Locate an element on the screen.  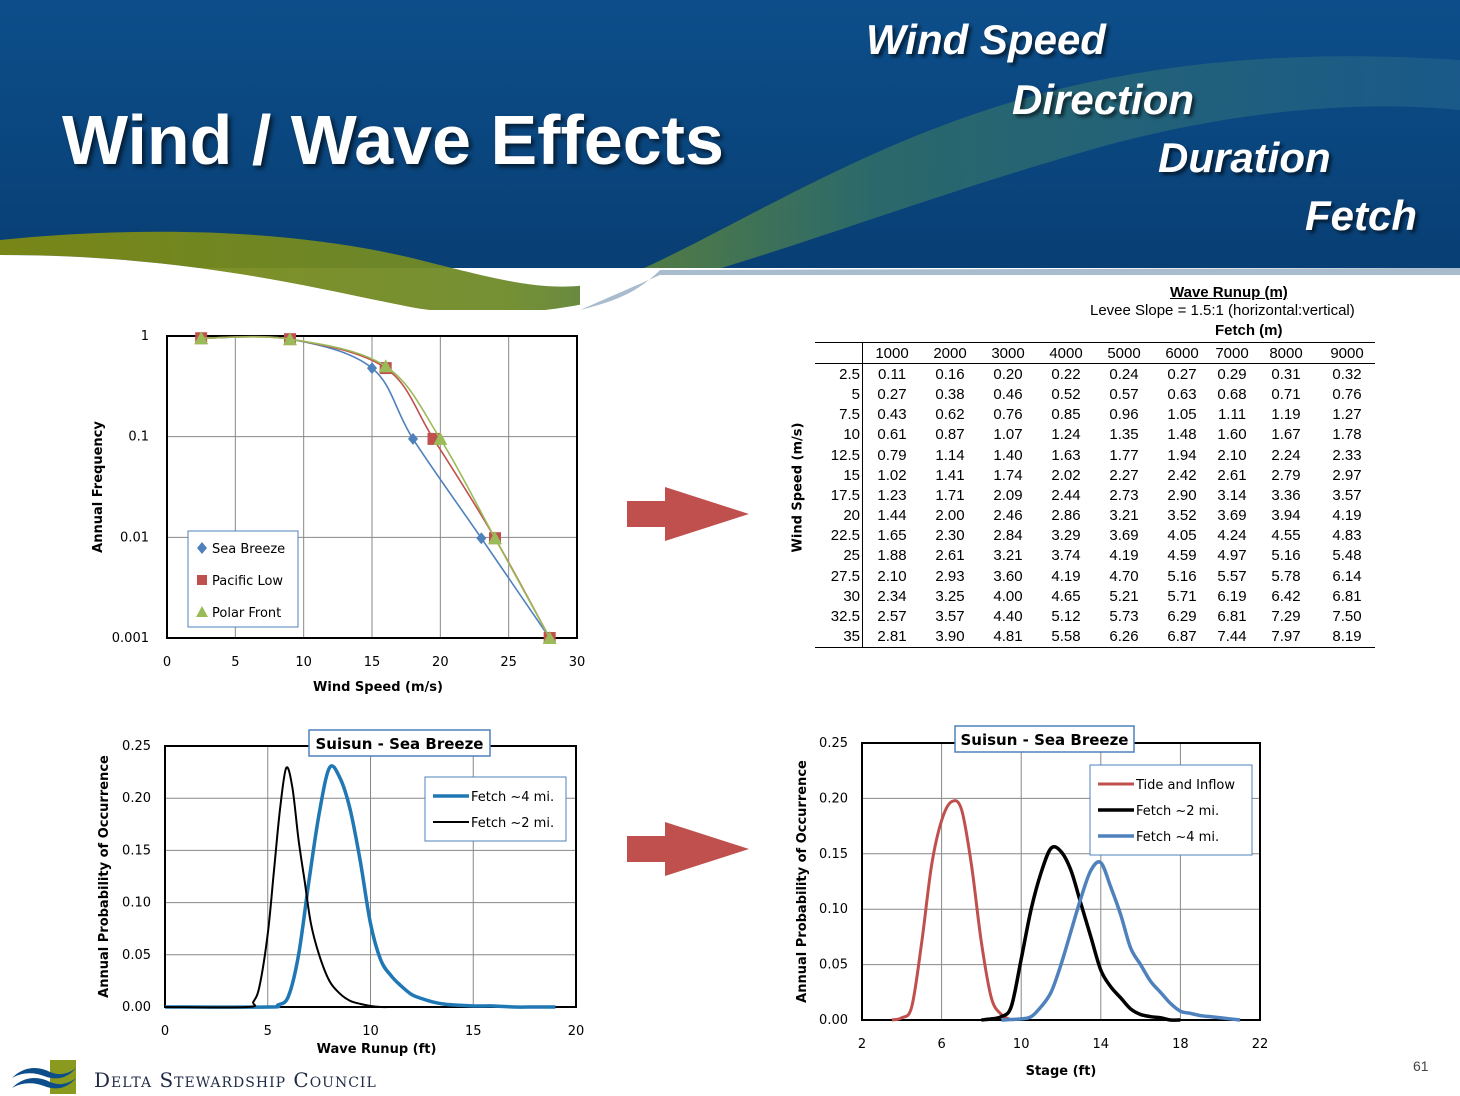
runup-cell: 1.63 is located at coordinates (1066, 455).